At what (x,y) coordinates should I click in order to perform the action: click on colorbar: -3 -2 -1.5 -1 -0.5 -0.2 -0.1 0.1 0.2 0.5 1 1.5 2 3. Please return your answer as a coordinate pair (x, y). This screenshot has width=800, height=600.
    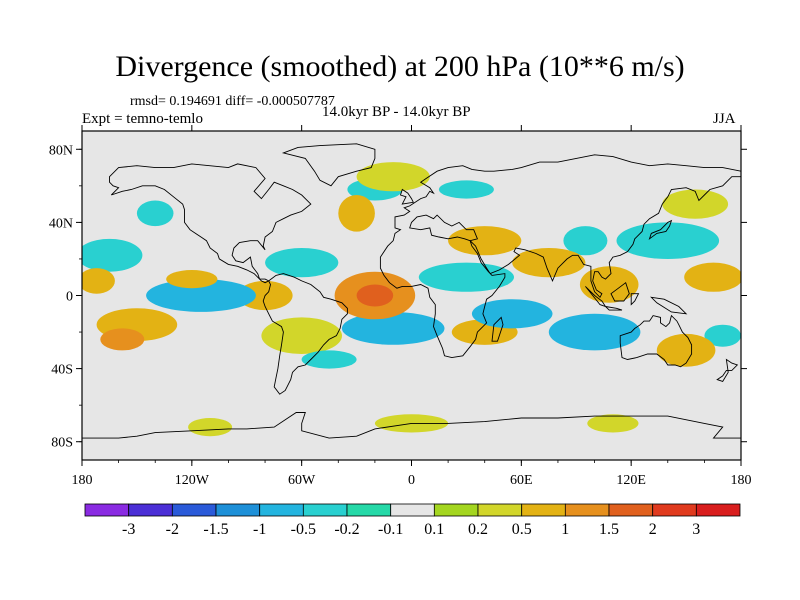
    Looking at the image, I should click on (412, 520).